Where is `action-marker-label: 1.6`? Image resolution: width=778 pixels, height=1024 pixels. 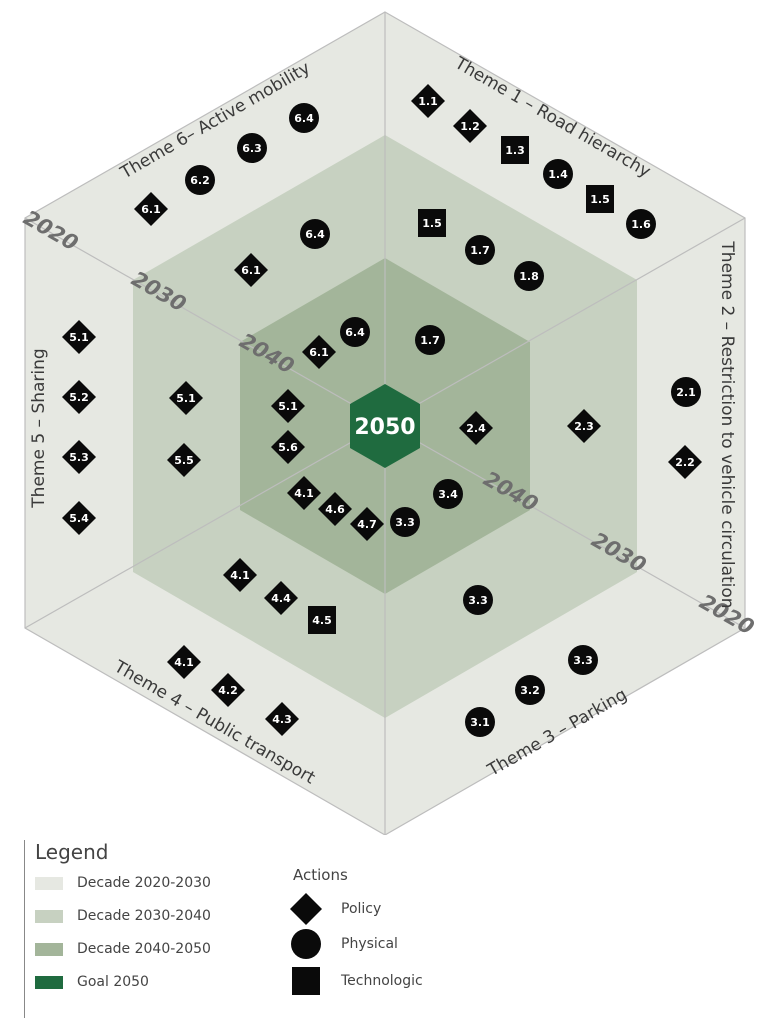
action-marker-label: 1.6 is located at coordinates (641, 224).